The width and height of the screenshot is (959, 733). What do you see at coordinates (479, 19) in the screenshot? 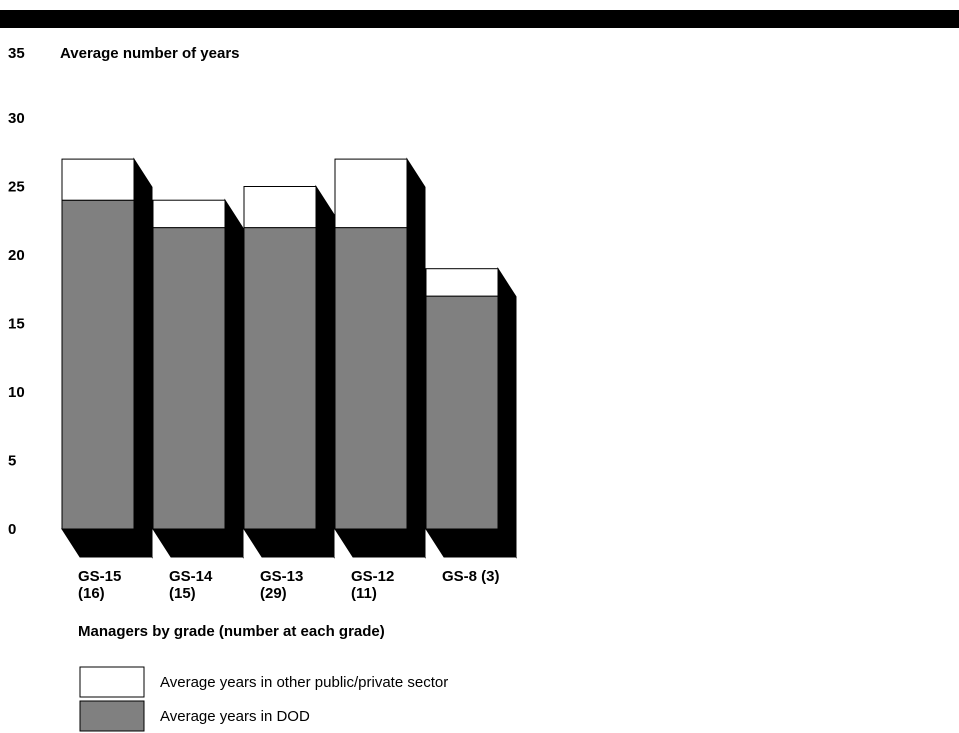
I see `header-bar` at bounding box center [479, 19].